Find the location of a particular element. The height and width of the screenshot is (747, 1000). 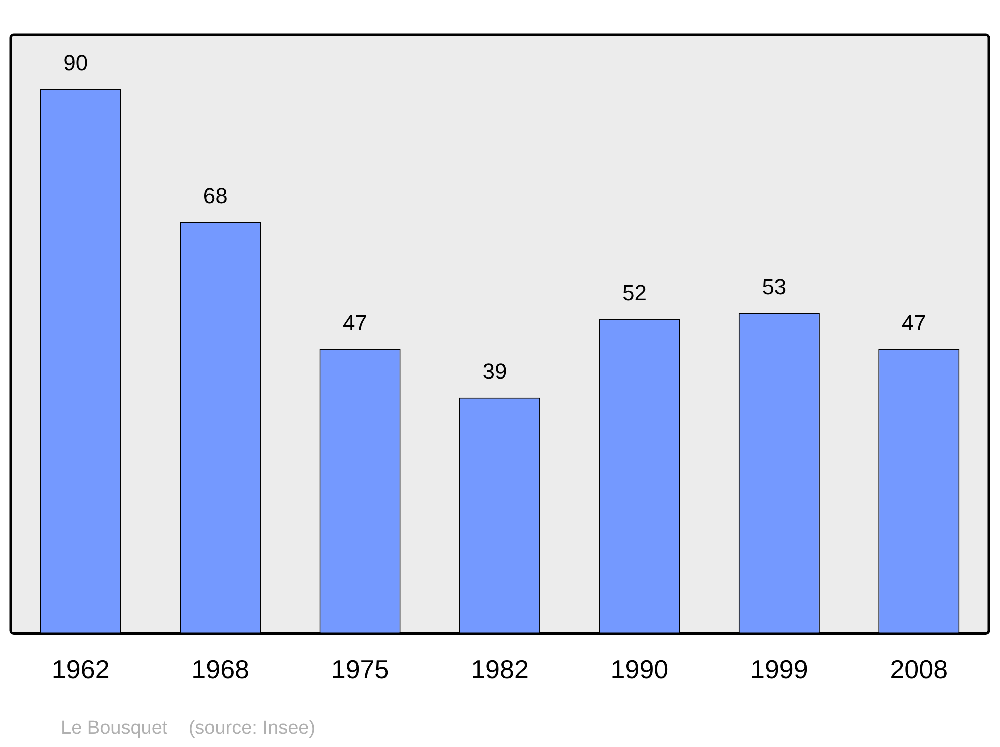

x-tick-label: 1999 is located at coordinates (779, 669).